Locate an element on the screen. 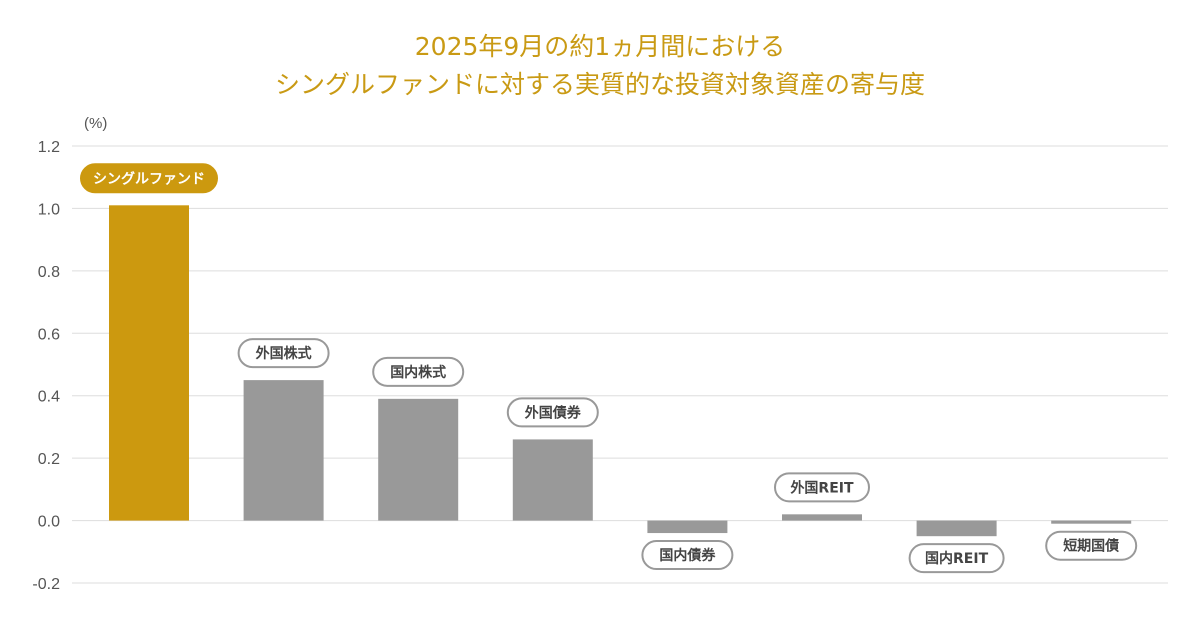 The width and height of the screenshot is (1200, 640). y-tick-label: 0.6 is located at coordinates (49, 334).